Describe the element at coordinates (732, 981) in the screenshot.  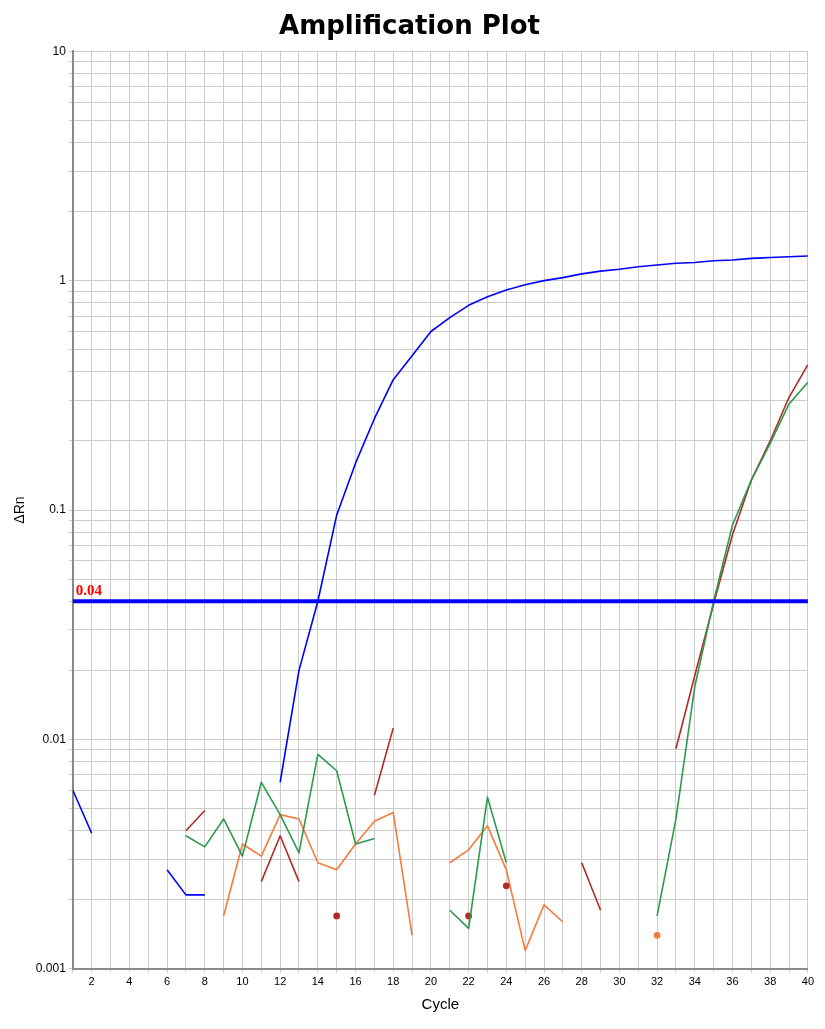
I see `x-tick-label: 36` at that location.